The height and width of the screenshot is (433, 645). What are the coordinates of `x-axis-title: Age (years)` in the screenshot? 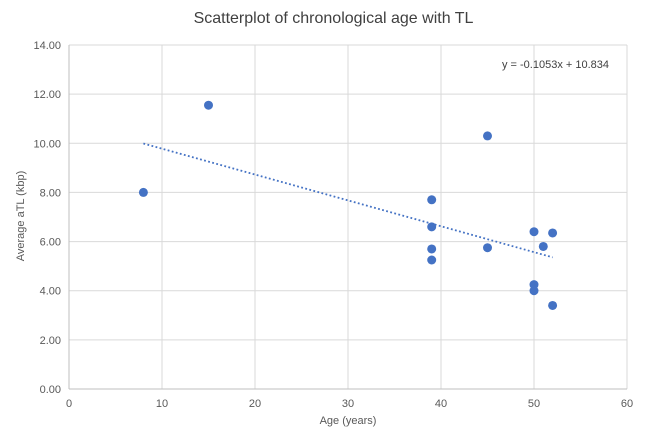 It's located at (348, 421).